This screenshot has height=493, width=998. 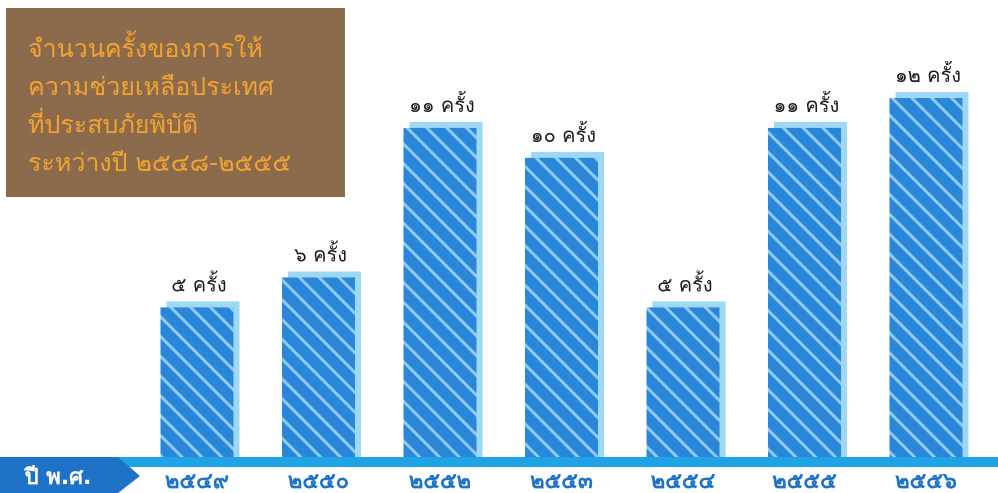 I want to click on x-tick-label: ๒๕๕๔, so click(x=683, y=481).